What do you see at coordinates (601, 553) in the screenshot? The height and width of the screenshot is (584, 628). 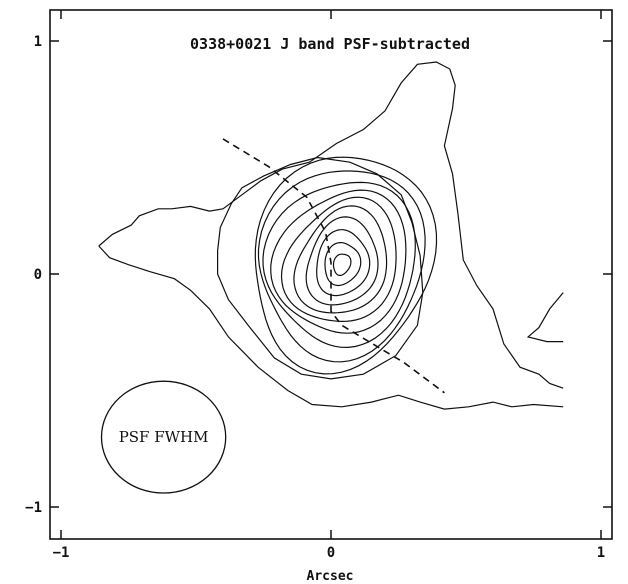 I see `x-tick-label-2: 1` at bounding box center [601, 553].